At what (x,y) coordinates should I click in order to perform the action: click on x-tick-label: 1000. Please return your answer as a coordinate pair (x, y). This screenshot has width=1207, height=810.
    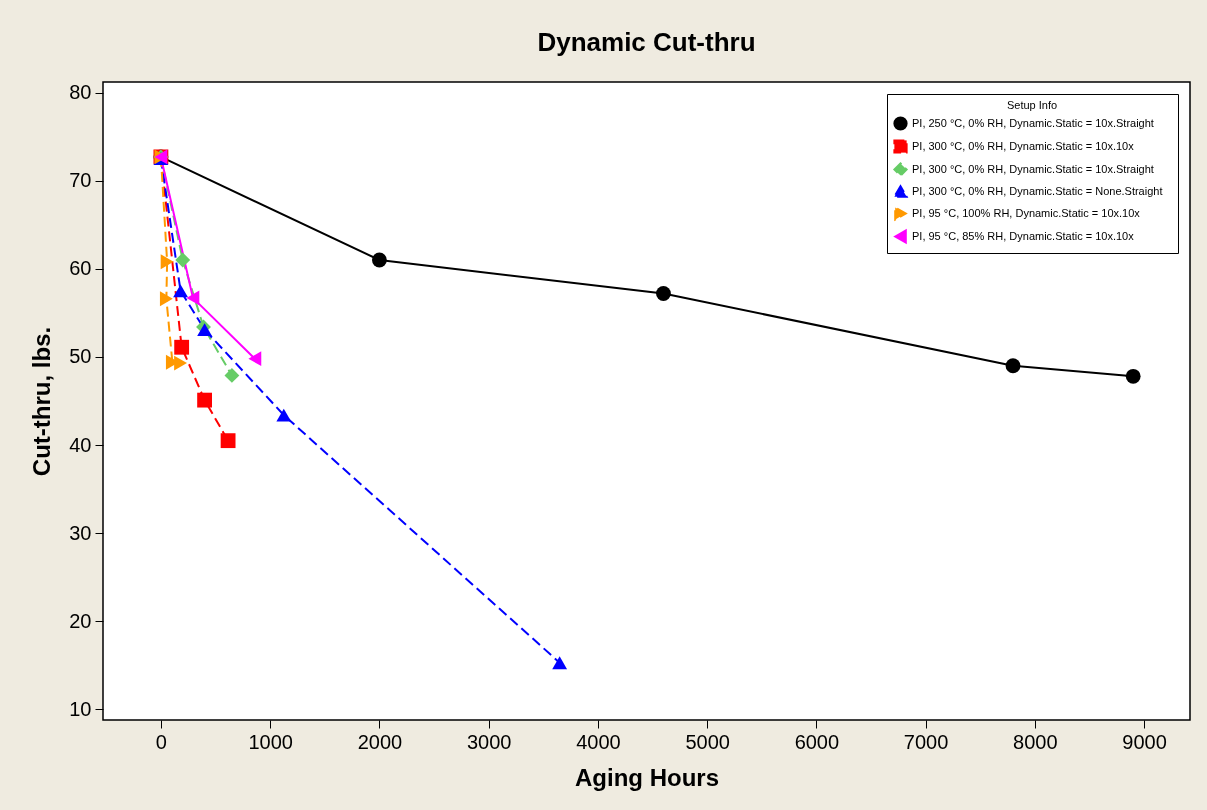
    Looking at the image, I should click on (270, 741).